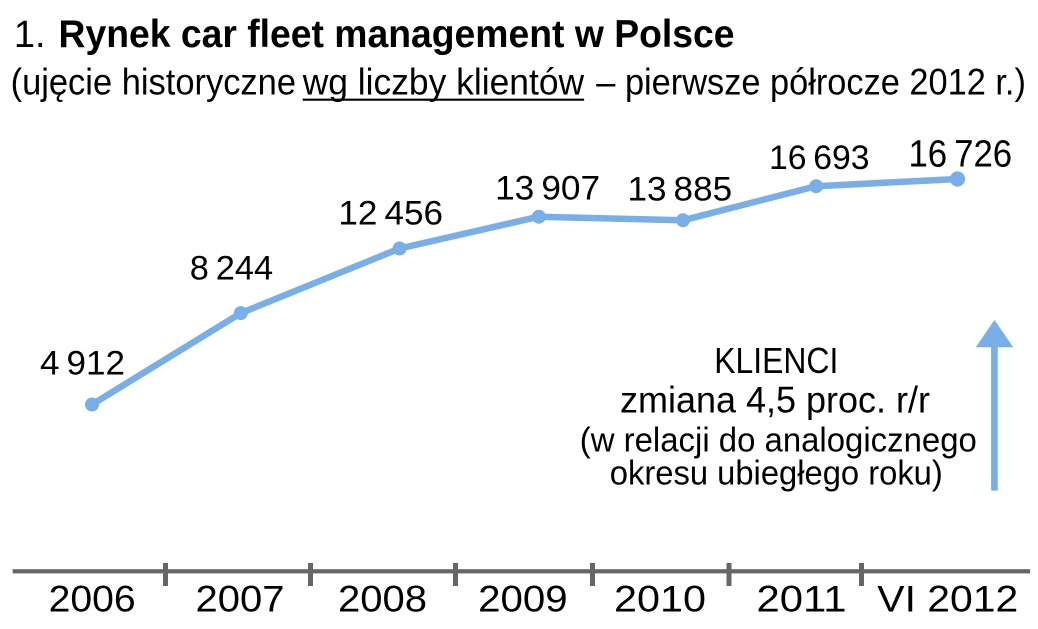  What do you see at coordinates (82, 364) in the screenshot?
I see `svg-text: 4 912` at bounding box center [82, 364].